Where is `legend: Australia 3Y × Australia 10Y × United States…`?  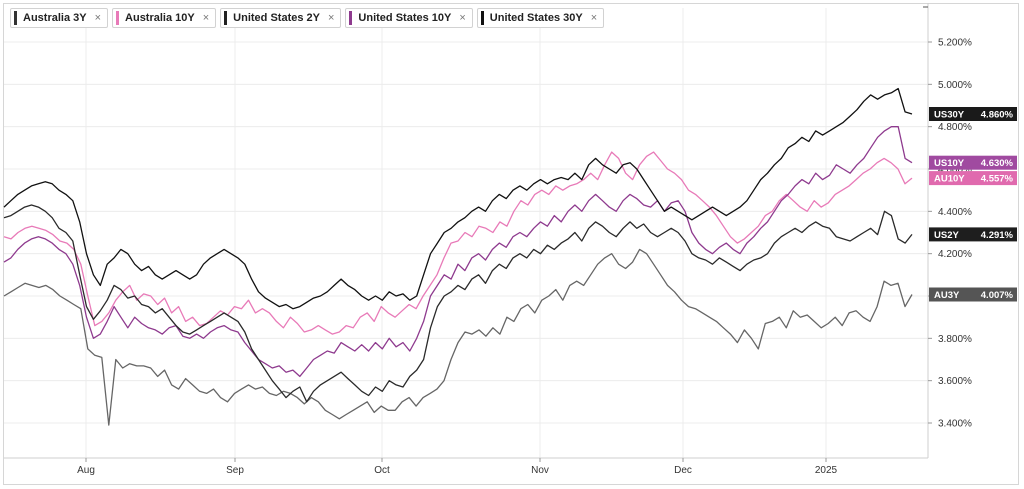
legend: Australia 3Y × Australia 10Y × United States… is located at coordinates (307, 18).